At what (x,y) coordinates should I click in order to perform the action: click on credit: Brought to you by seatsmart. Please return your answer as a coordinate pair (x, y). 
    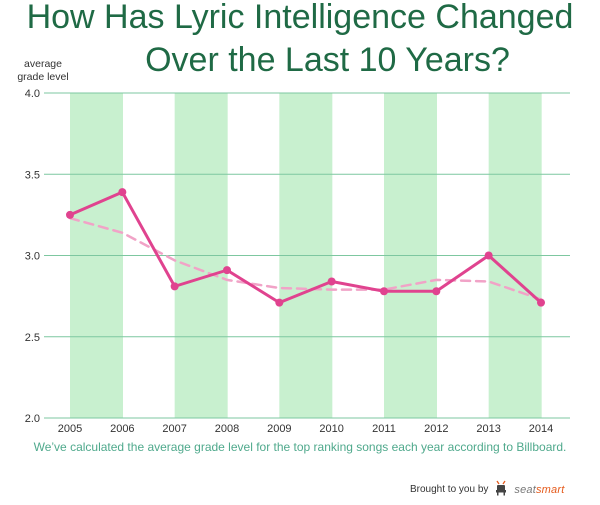
    Looking at the image, I should click on (487, 489).